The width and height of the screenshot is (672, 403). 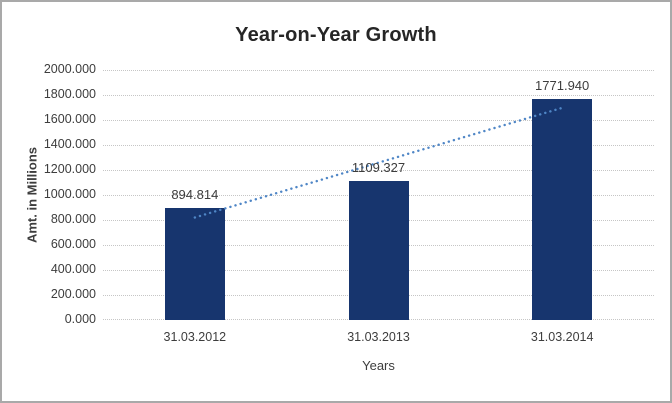 I want to click on x-tick-label: 31.03.2013, so click(x=378, y=337).